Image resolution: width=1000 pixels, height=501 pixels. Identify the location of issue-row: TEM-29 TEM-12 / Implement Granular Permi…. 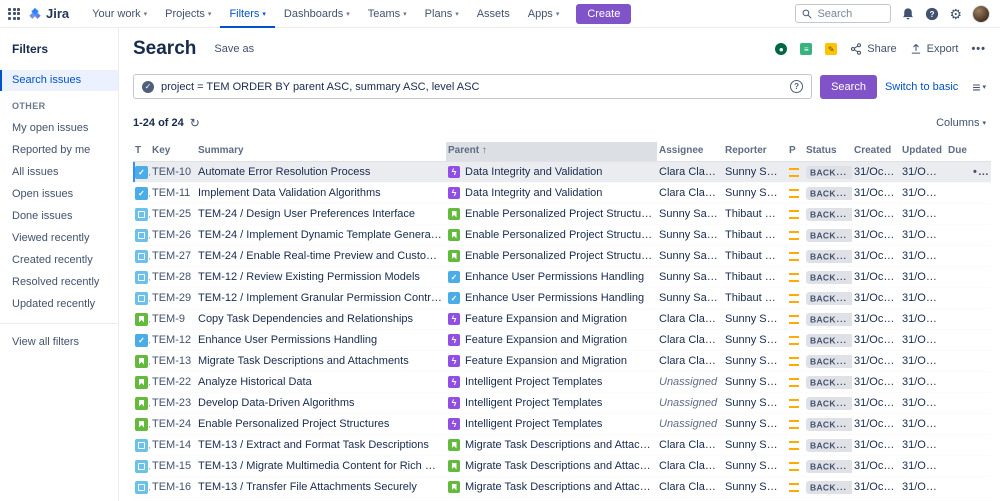
(562, 298).